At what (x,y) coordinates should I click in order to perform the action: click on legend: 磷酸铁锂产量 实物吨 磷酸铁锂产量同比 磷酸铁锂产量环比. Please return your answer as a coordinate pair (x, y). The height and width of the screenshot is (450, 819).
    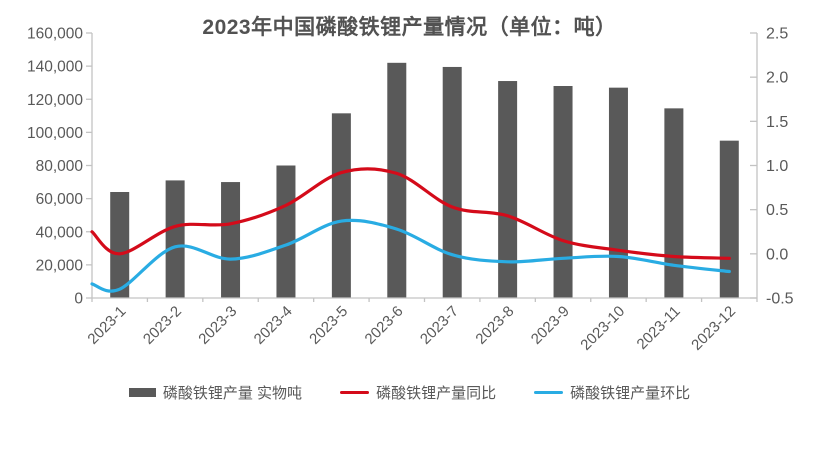
    Looking at the image, I should click on (409, 392).